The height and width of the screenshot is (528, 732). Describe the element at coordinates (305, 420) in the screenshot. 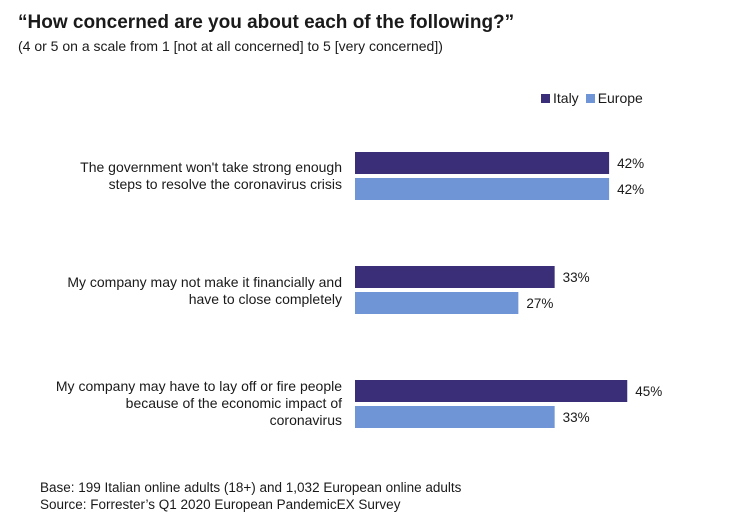

I see `category-label-line: coronavirus` at that location.